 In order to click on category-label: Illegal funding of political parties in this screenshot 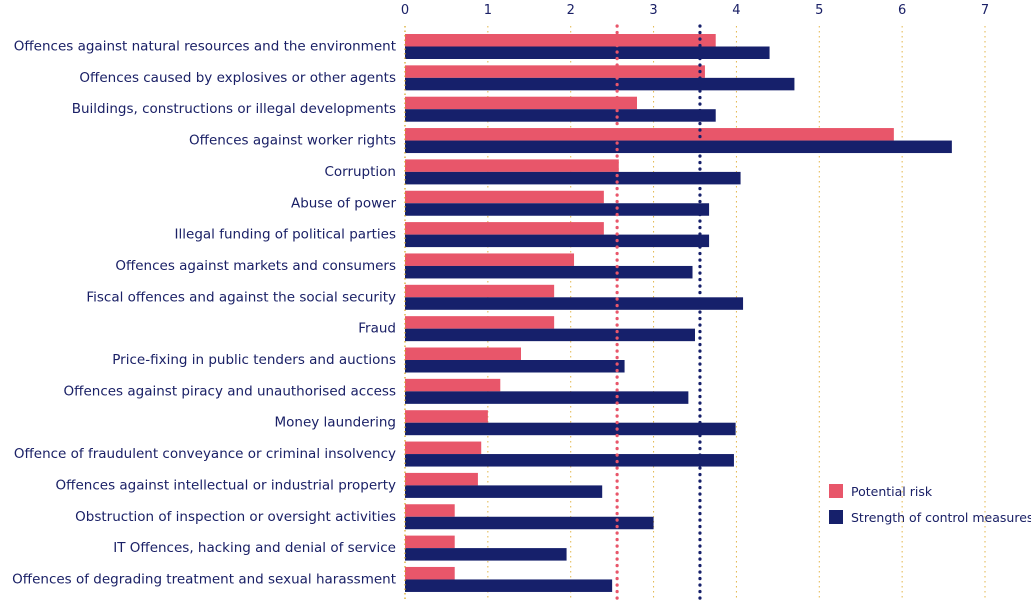, I will do `click(285, 235)`.